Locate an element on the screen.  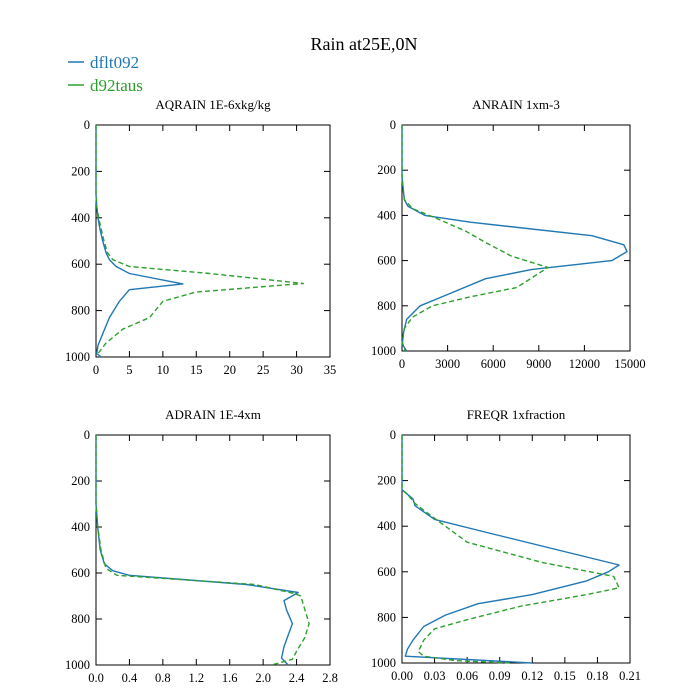
x-tick-label: 0.15 is located at coordinates (565, 676).